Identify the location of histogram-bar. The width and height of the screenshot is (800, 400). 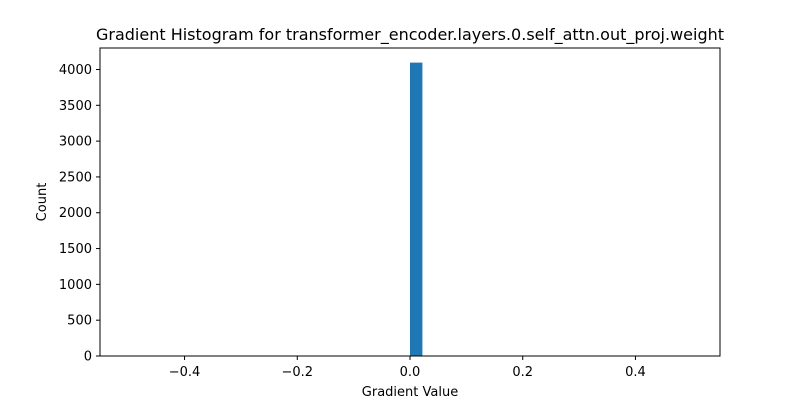
(416, 209).